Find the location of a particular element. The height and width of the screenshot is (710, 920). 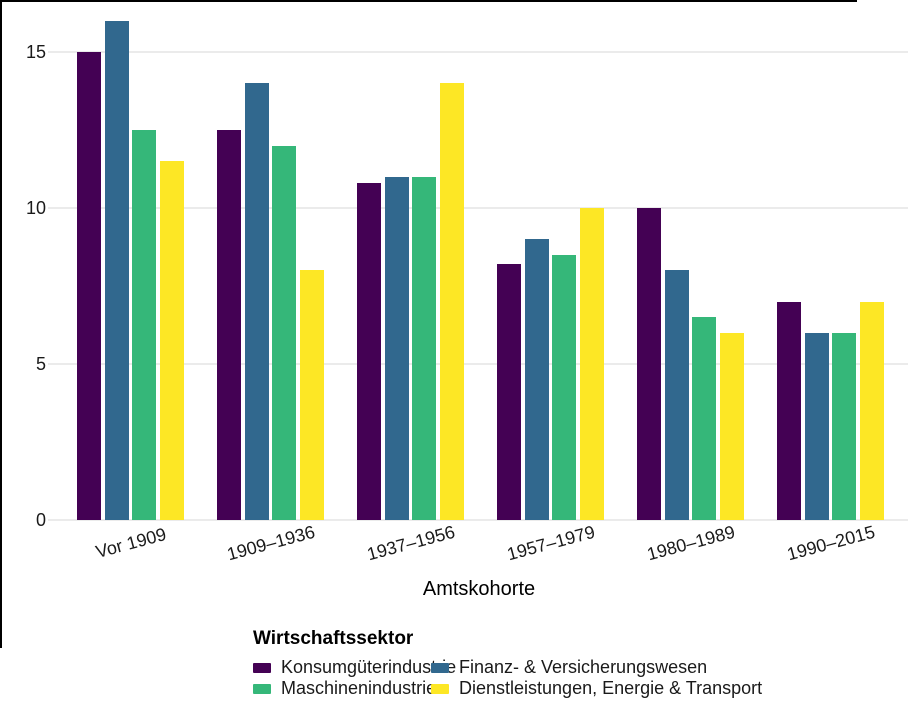

bar-1990–2015-1 is located at coordinates (789, 410).